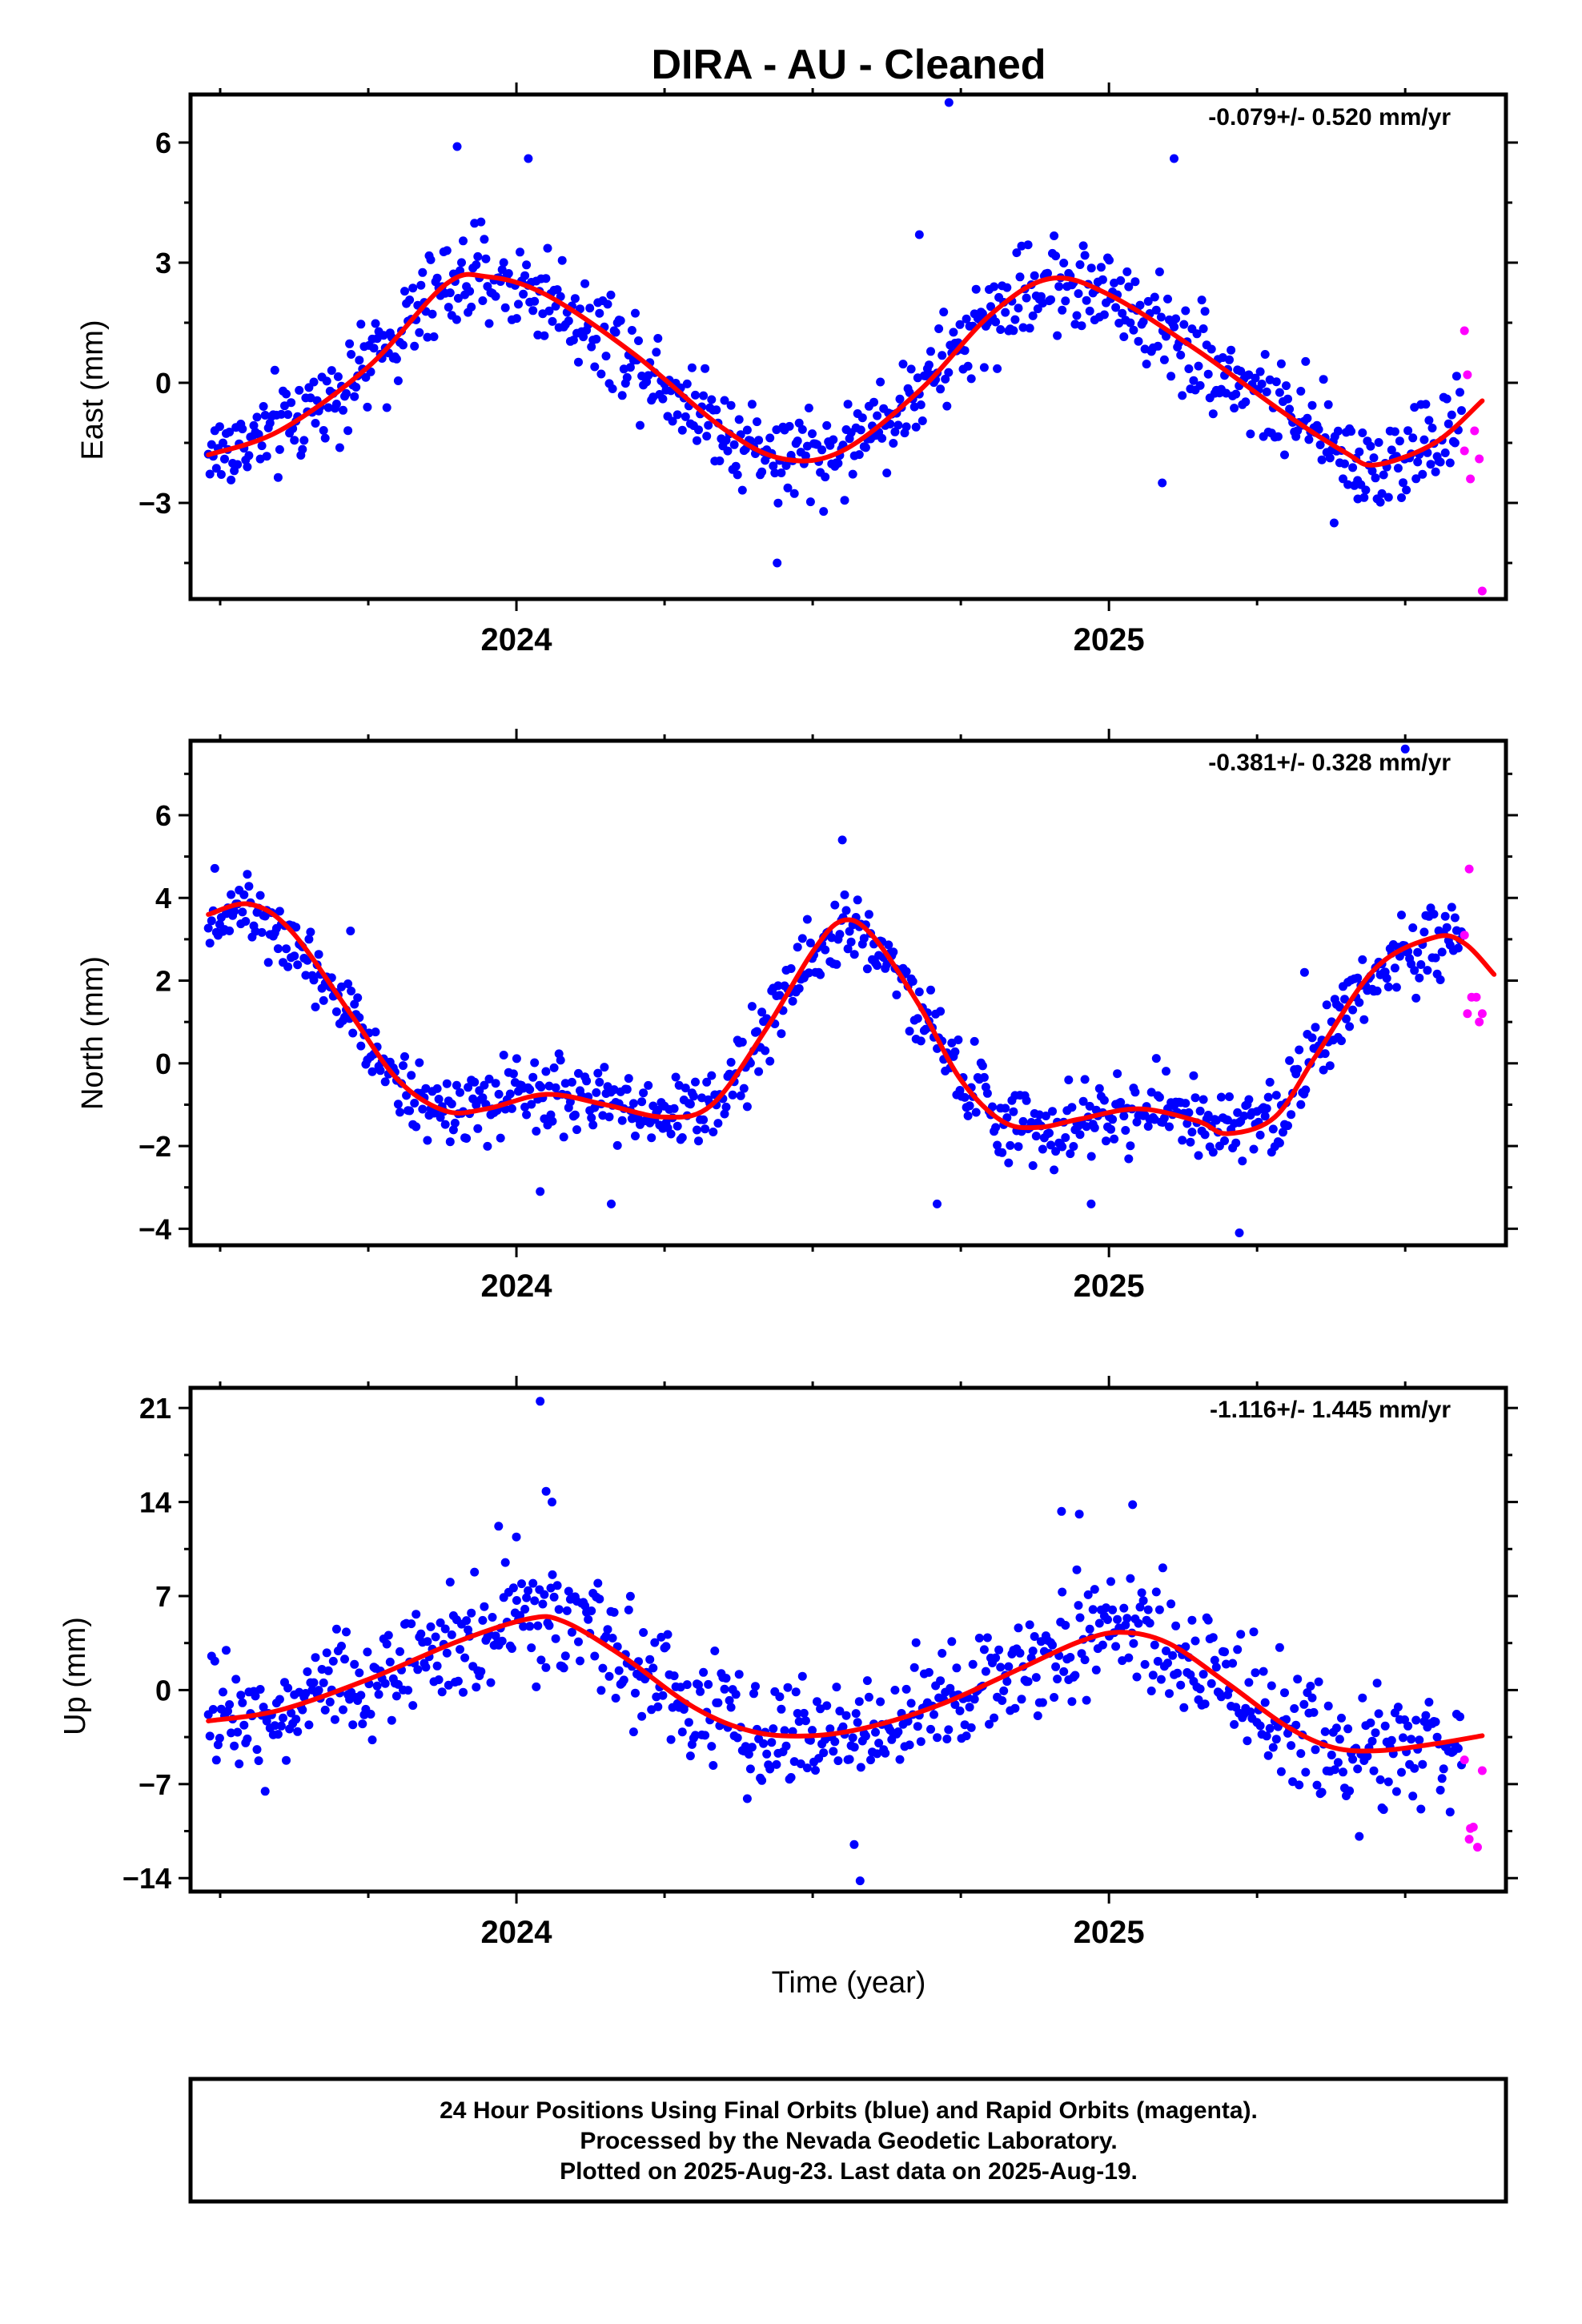  I want to click on up-y-tick-label: −7, so click(155, 1784).